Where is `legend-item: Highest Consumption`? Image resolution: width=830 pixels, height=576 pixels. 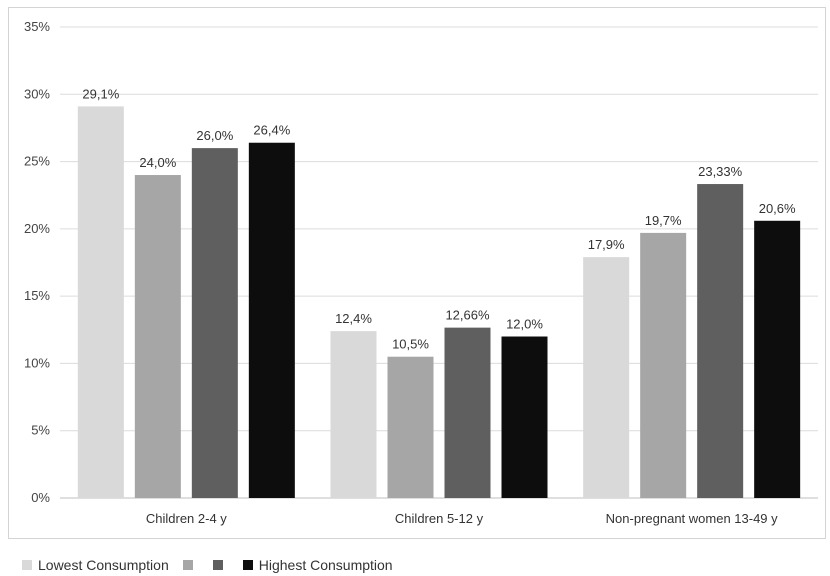 legend-item: Highest Consumption is located at coordinates (317, 565).